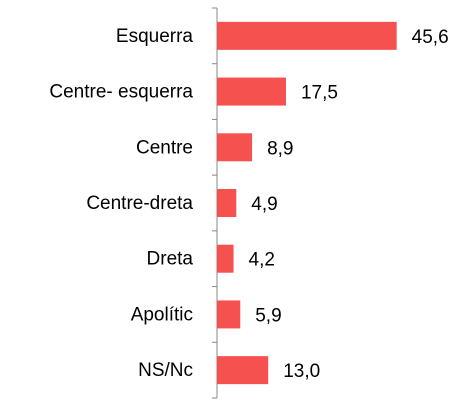  Describe the element at coordinates (162, 314) in the screenshot. I see `category-label: Apolític` at that location.